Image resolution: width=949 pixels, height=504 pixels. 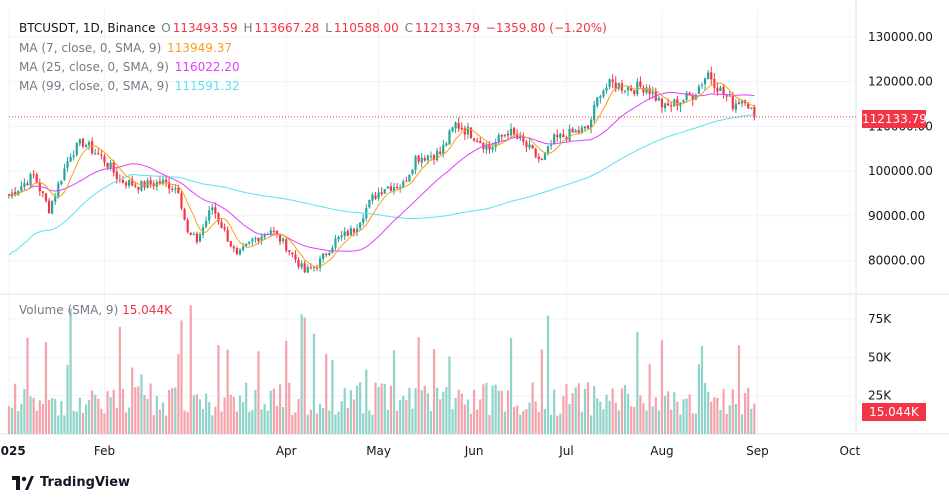 I want to click on last-volume-badge: 15.044K, so click(x=894, y=412).